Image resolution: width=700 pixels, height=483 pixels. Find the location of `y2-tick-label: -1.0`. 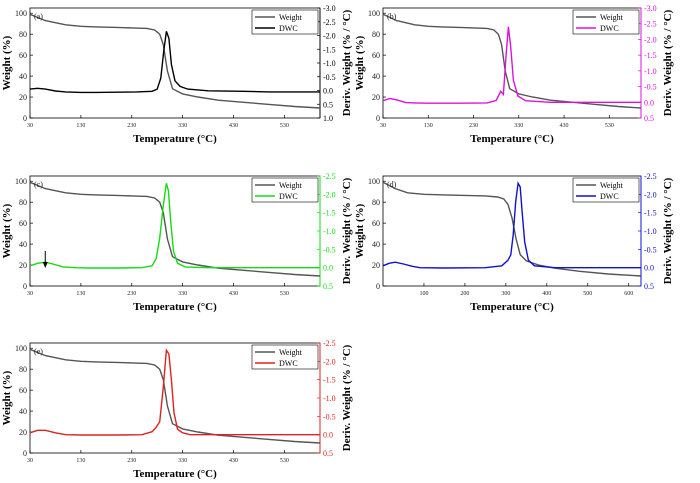

y2-tick-label: -1.0 is located at coordinates (650, 71).